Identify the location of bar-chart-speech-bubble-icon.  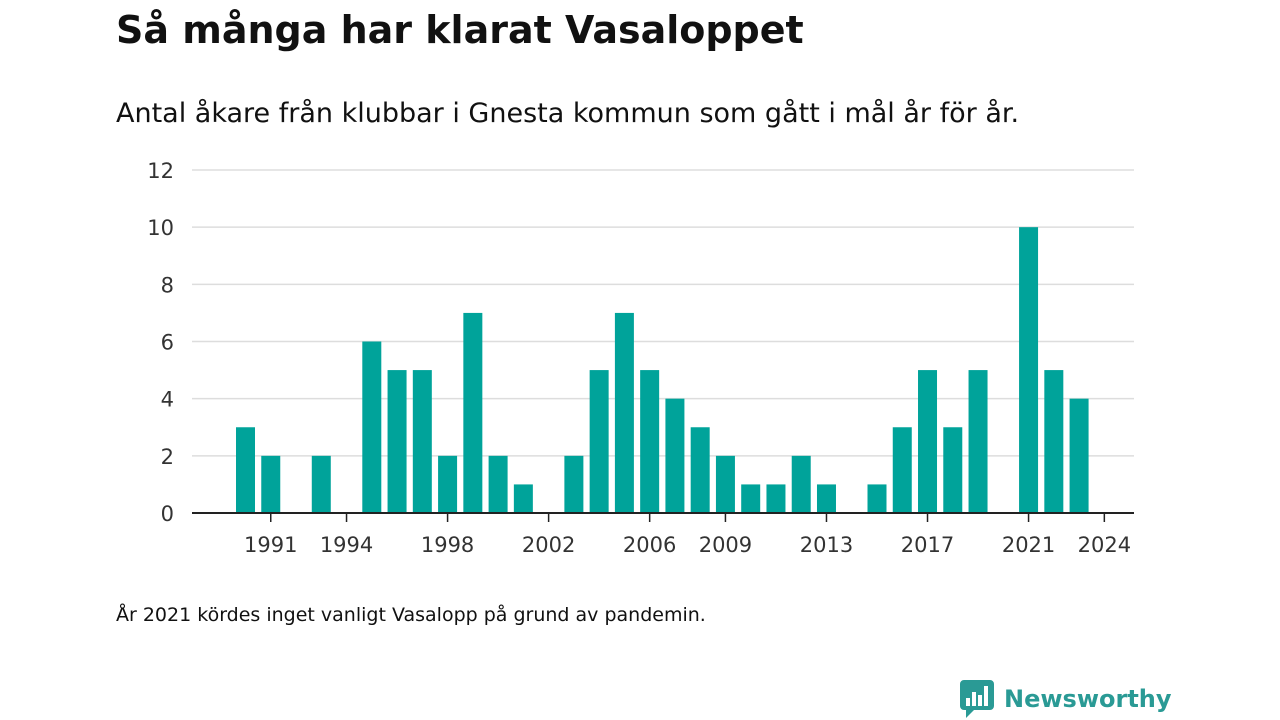
(977, 699).